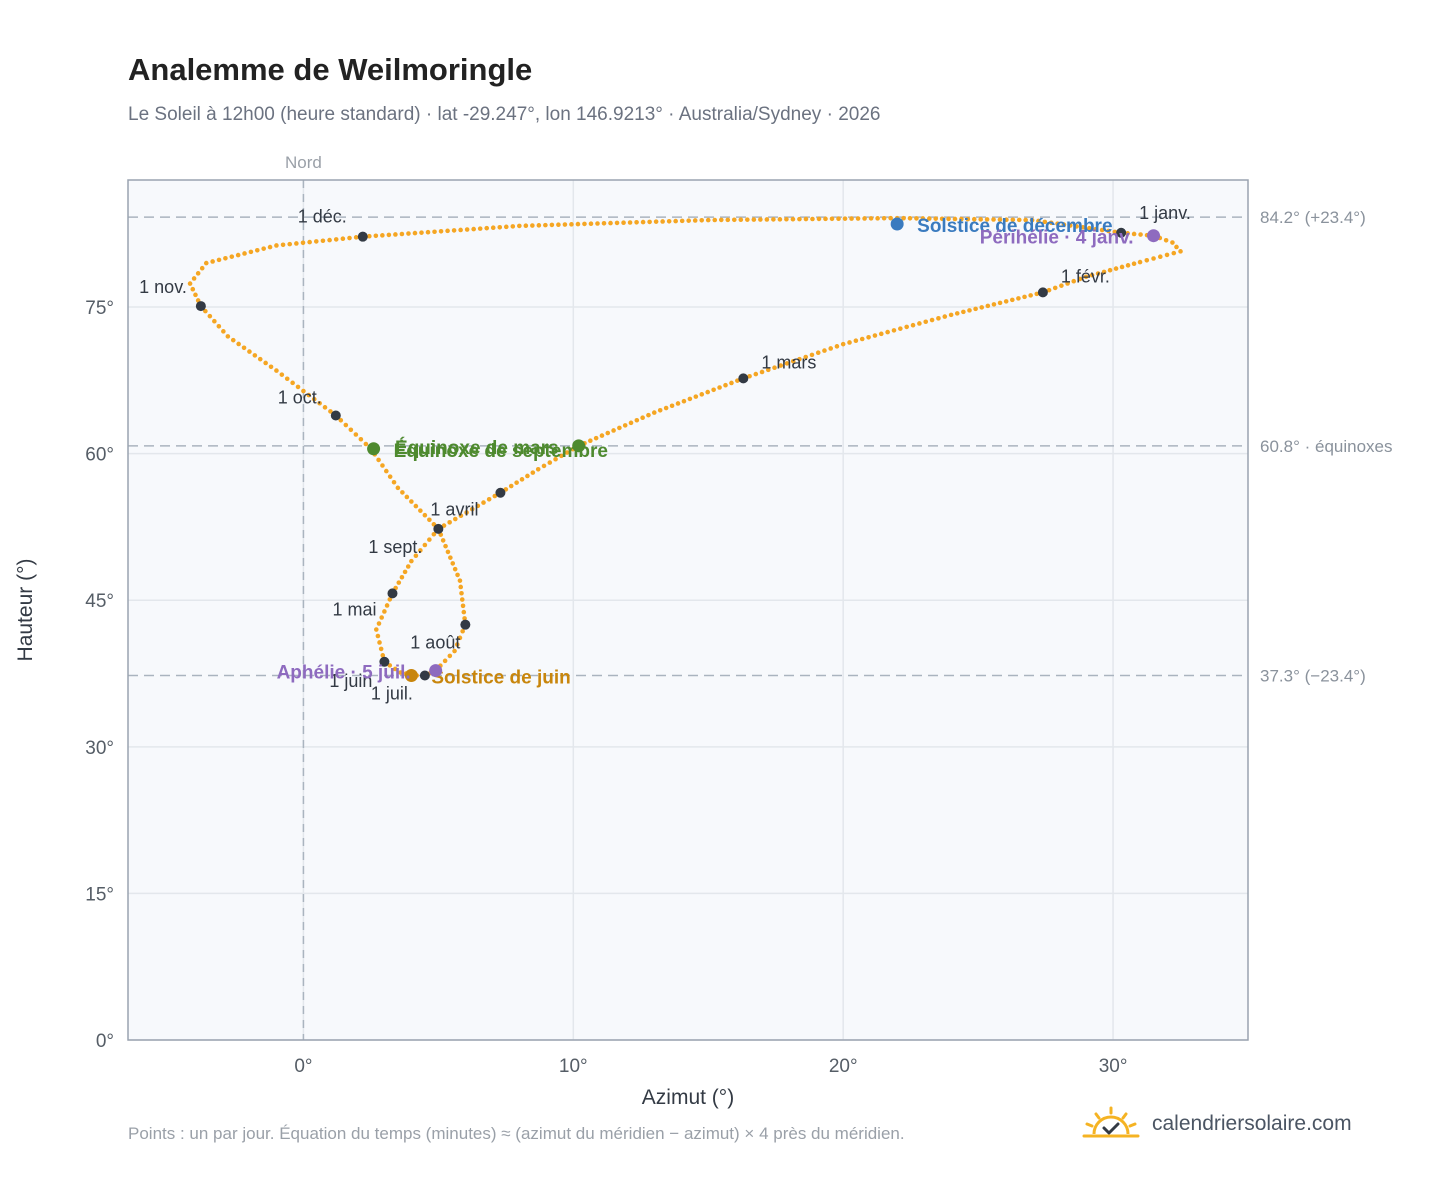 Image resolution: width=1448 pixels, height=1188 pixels. What do you see at coordinates (454, 510) in the screenshot?
I see `month-marker-label: 1 avril` at bounding box center [454, 510].